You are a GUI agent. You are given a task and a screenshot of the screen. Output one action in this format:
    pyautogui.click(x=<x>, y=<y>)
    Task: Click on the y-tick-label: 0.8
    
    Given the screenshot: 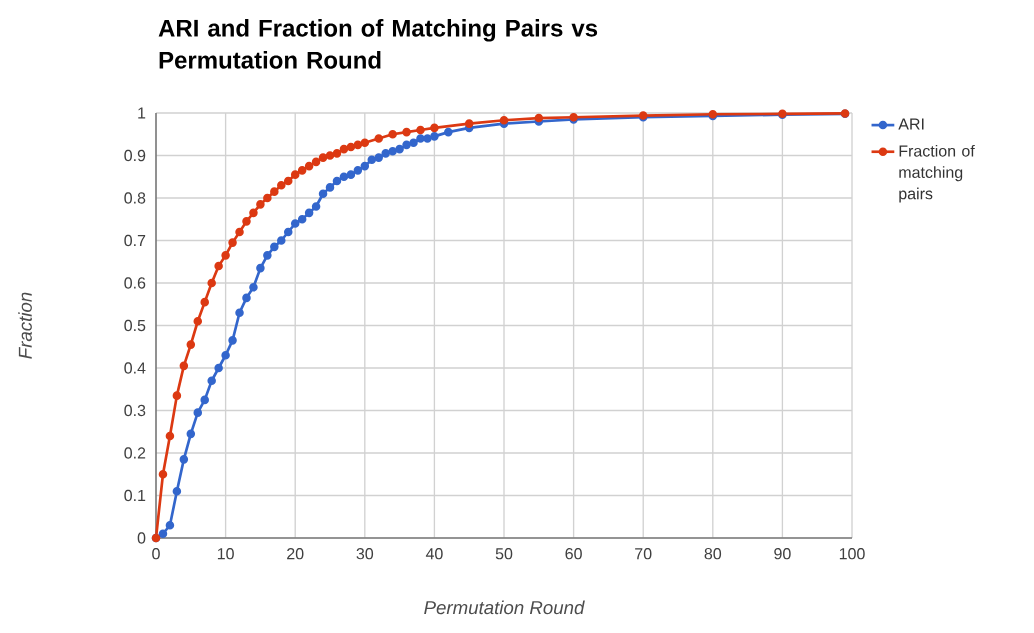 What is the action you would take?
    pyautogui.click(x=135, y=198)
    